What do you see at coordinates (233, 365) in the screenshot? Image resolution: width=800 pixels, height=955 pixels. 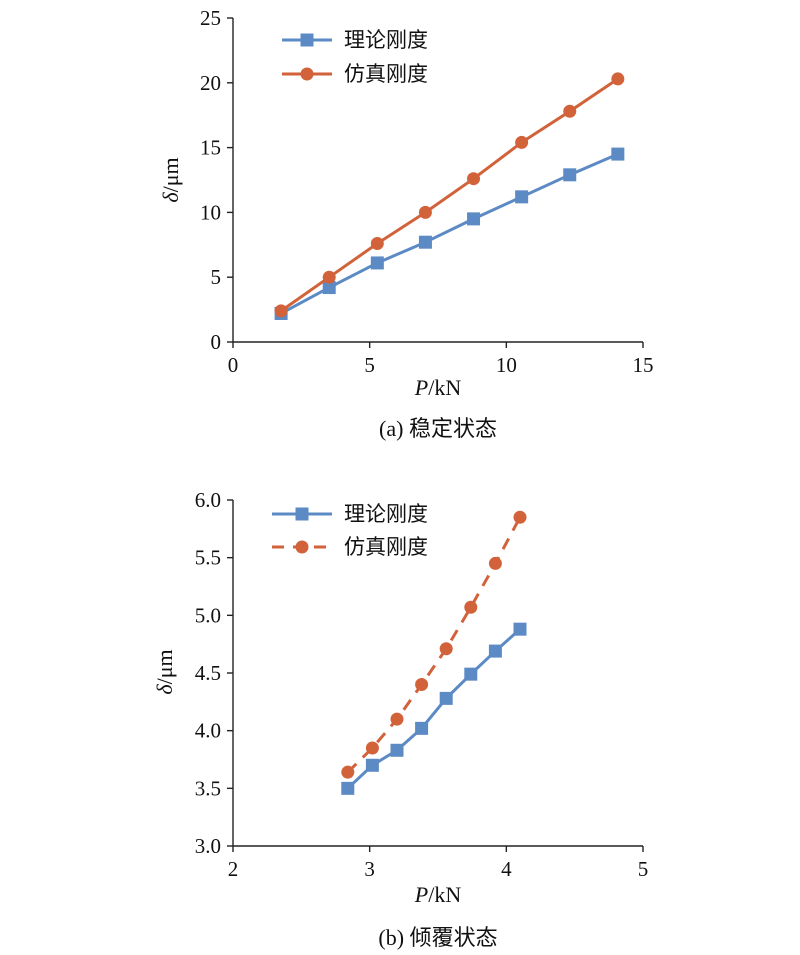 I see `chart-a-x-tick-label: 0` at bounding box center [233, 365].